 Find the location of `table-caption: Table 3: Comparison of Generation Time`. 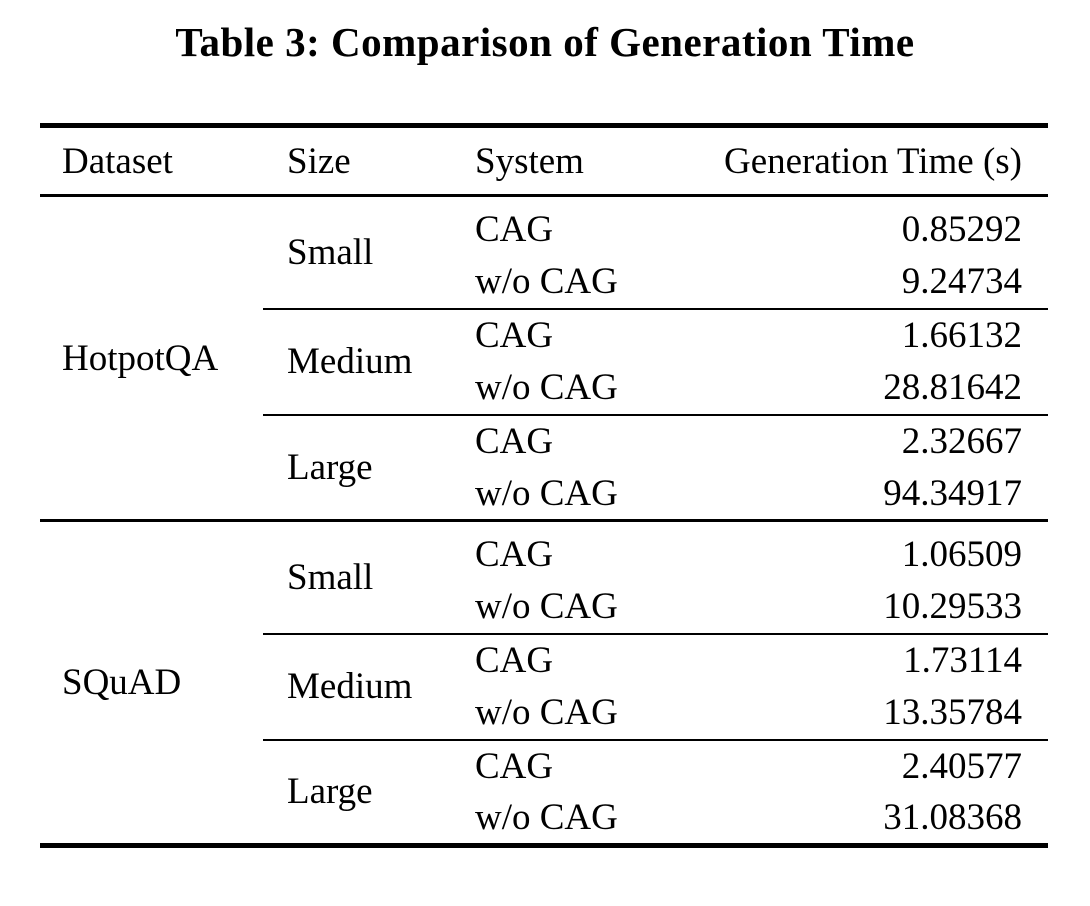

table-caption: Table 3: Comparison of Generation Time is located at coordinates (545, 42).